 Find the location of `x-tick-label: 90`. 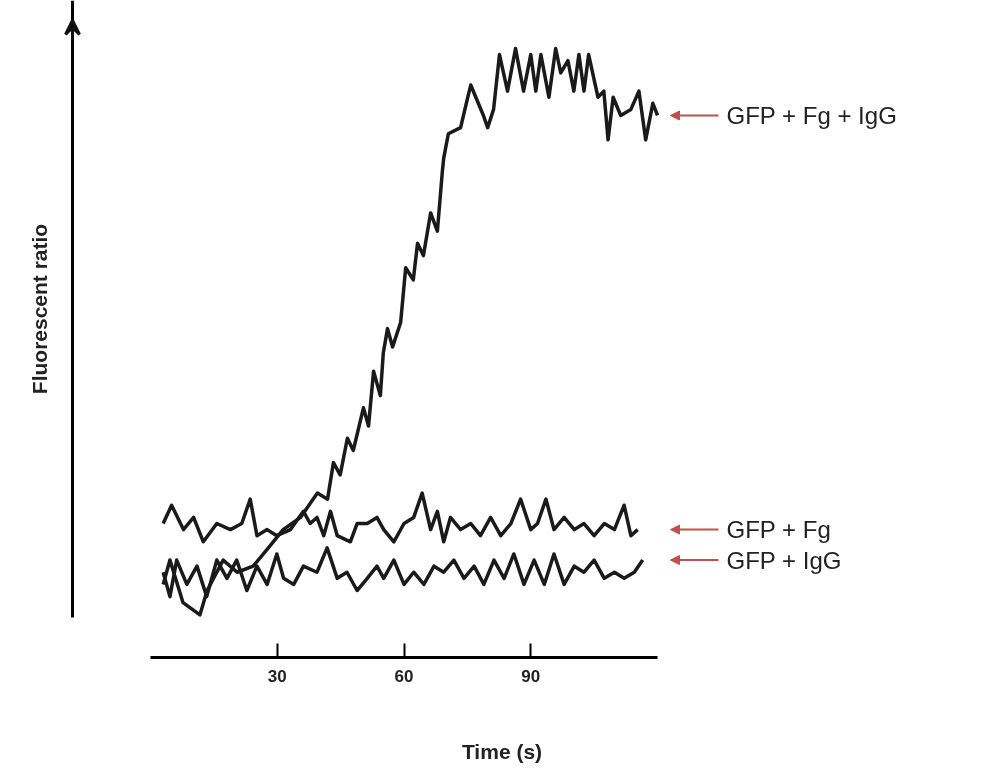

x-tick-label: 90 is located at coordinates (531, 676).